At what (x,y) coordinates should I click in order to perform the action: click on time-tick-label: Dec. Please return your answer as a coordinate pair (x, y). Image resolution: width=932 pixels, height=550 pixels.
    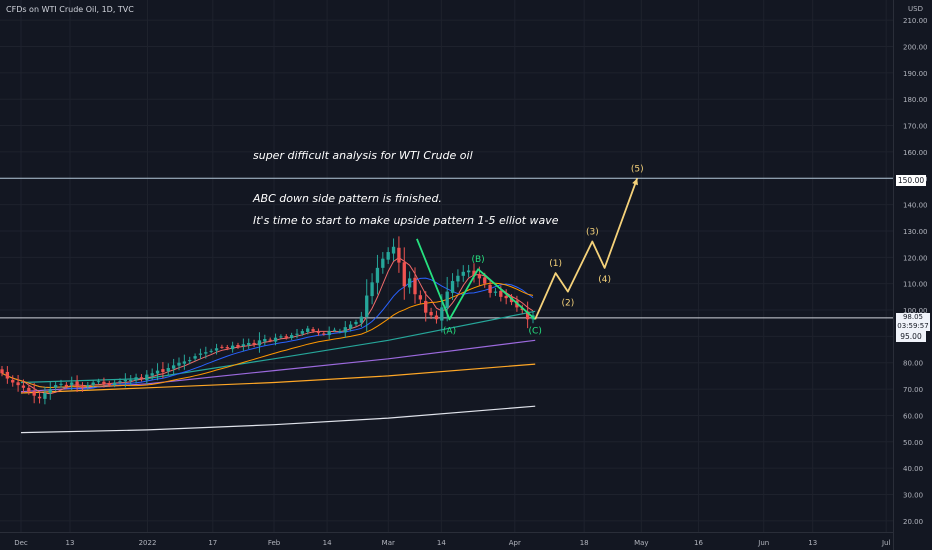
    Looking at the image, I should click on (21, 543).